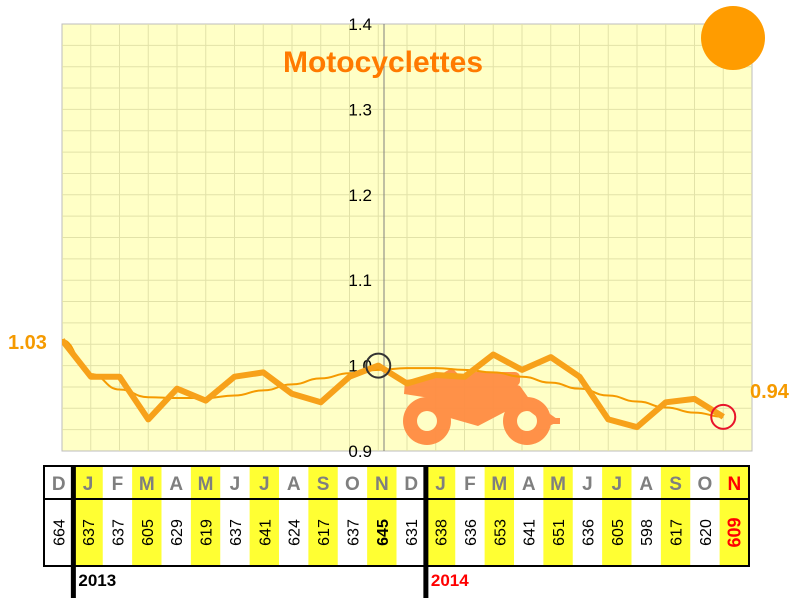 This screenshot has width=808, height=602. Describe the element at coordinates (360, 451) in the screenshot. I see `y-tick-label: 0.9` at that location.